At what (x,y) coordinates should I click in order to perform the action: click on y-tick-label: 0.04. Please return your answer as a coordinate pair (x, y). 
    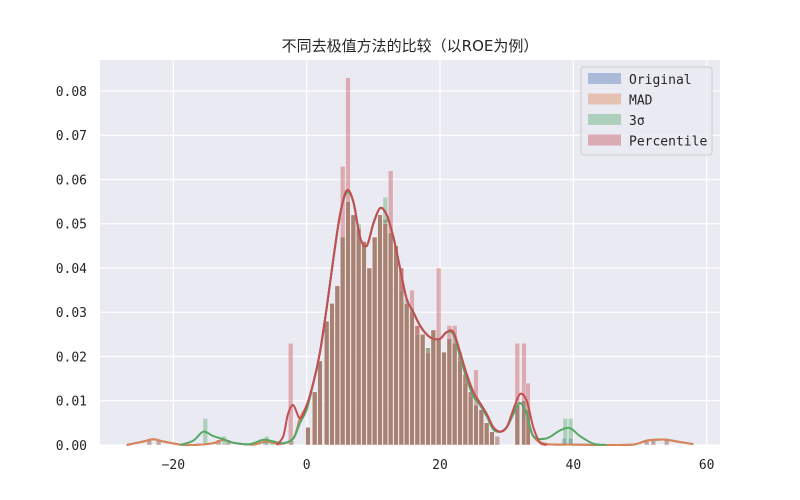
    Looking at the image, I should click on (71, 269).